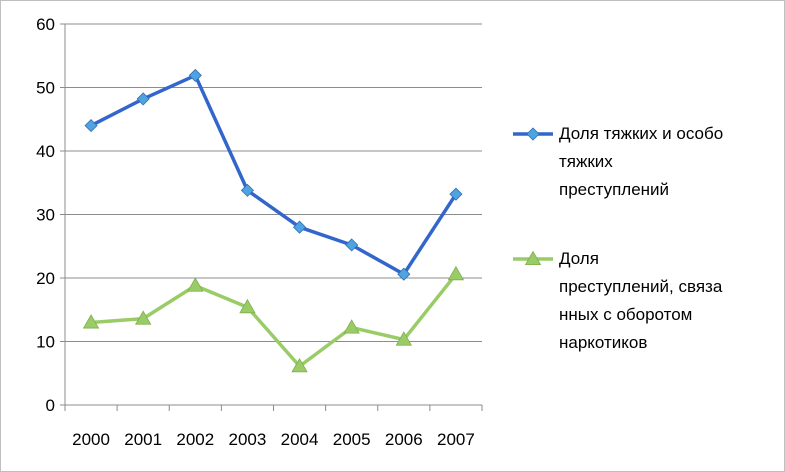 The width and height of the screenshot is (785, 472). I want to click on legend-label-line: Доля, so click(579, 258).